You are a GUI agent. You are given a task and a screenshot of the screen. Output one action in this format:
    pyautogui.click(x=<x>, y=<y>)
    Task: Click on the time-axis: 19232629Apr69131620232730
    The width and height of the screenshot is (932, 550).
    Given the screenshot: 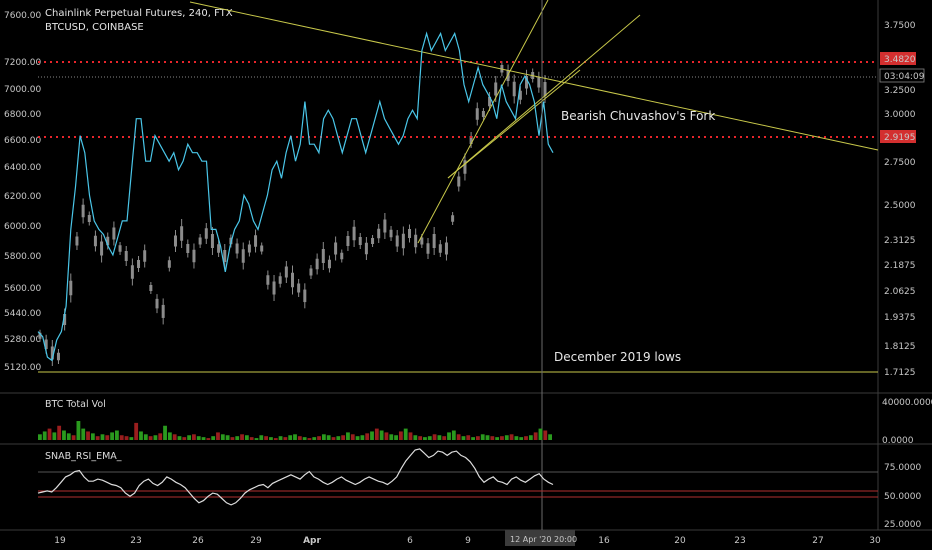 What is the action you would take?
    pyautogui.click(x=467, y=541)
    